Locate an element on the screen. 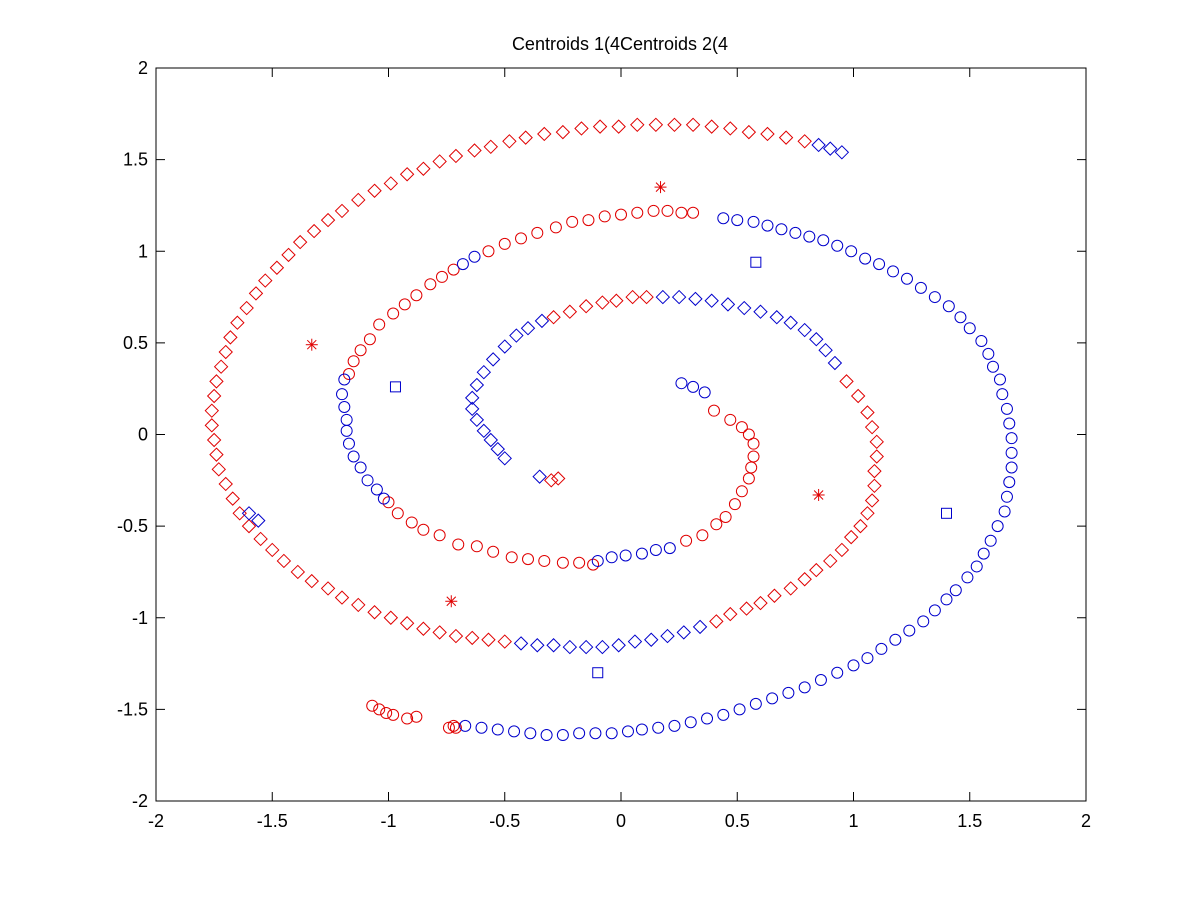  x-tick-label: 0 is located at coordinates (621, 821).